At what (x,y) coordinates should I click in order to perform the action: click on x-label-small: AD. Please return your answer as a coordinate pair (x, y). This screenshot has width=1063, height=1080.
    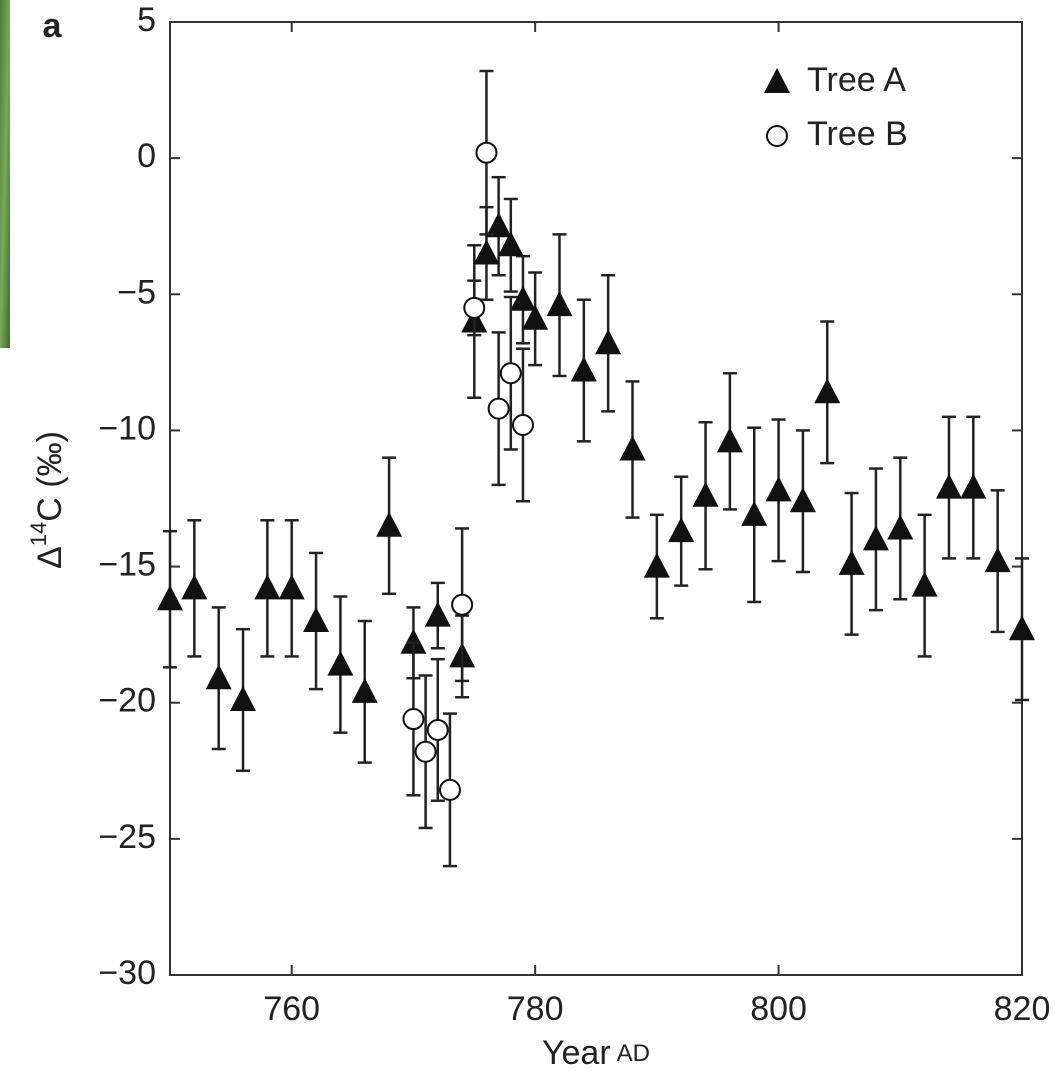
    Looking at the image, I should click on (633, 1053).